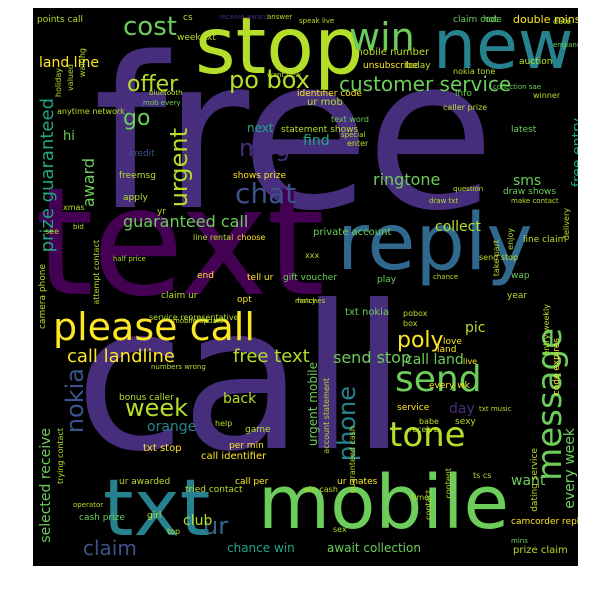 The height and width of the screenshot is (590, 595). What do you see at coordinates (312, 255) in the screenshot?
I see `cloud-word: xxx` at bounding box center [312, 255].